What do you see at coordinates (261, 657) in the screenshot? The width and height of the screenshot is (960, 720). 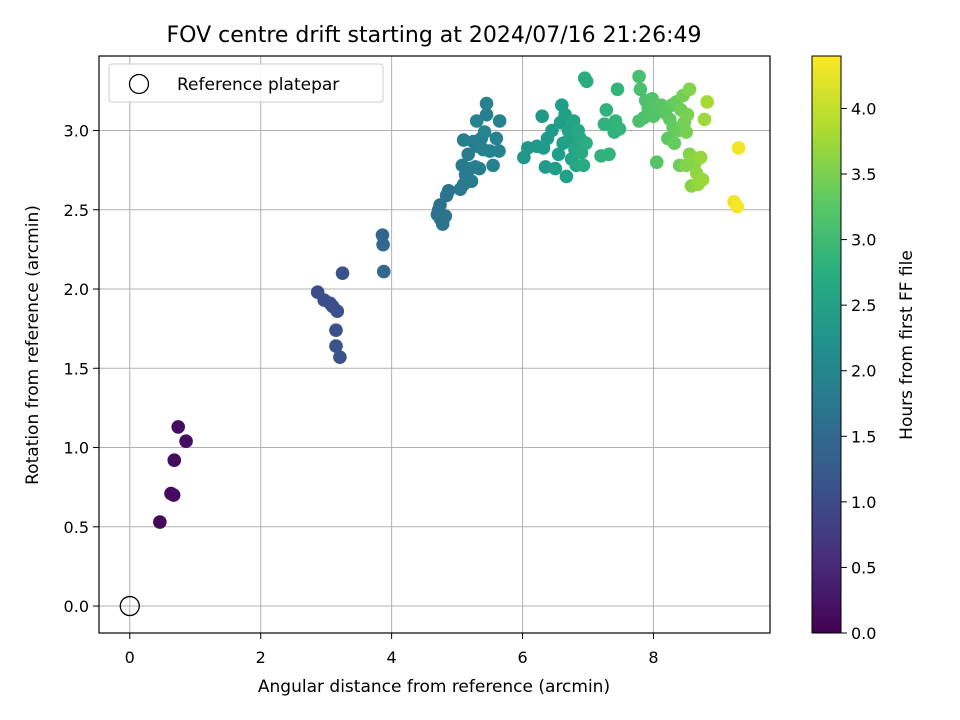 I see `x-tick-label: 2` at bounding box center [261, 657].